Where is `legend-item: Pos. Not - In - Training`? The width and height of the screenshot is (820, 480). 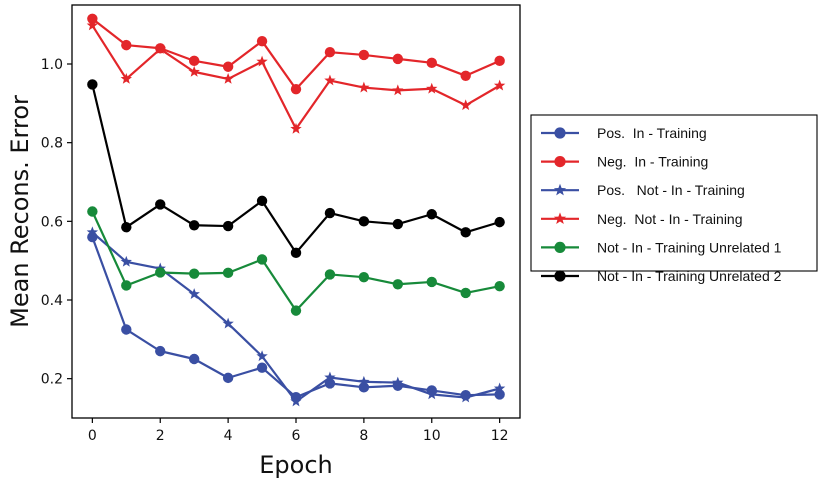 legend-item: Pos. Not - In - Training is located at coordinates (643, 190).